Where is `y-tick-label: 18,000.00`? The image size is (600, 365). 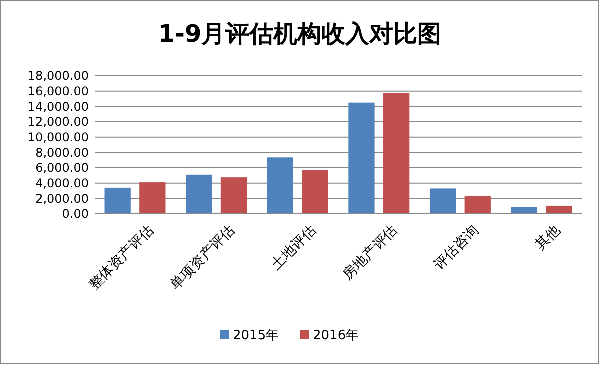
y-tick-label: 18,000.00 is located at coordinates (58, 76).